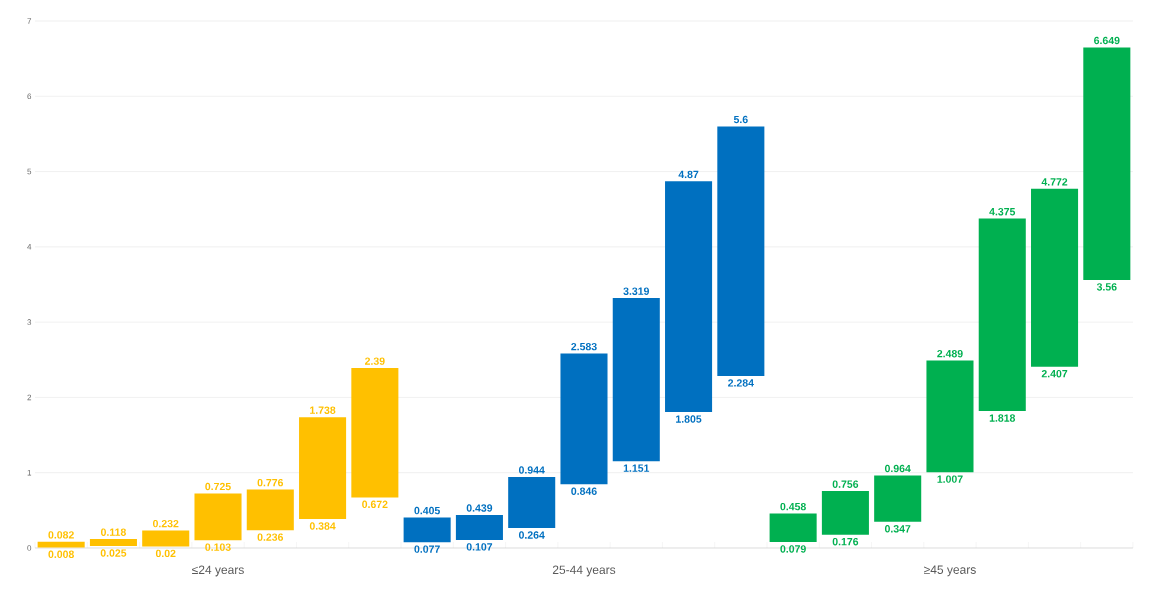  What do you see at coordinates (897, 529) in the screenshot?
I see `annotation: 0.347` at bounding box center [897, 529].